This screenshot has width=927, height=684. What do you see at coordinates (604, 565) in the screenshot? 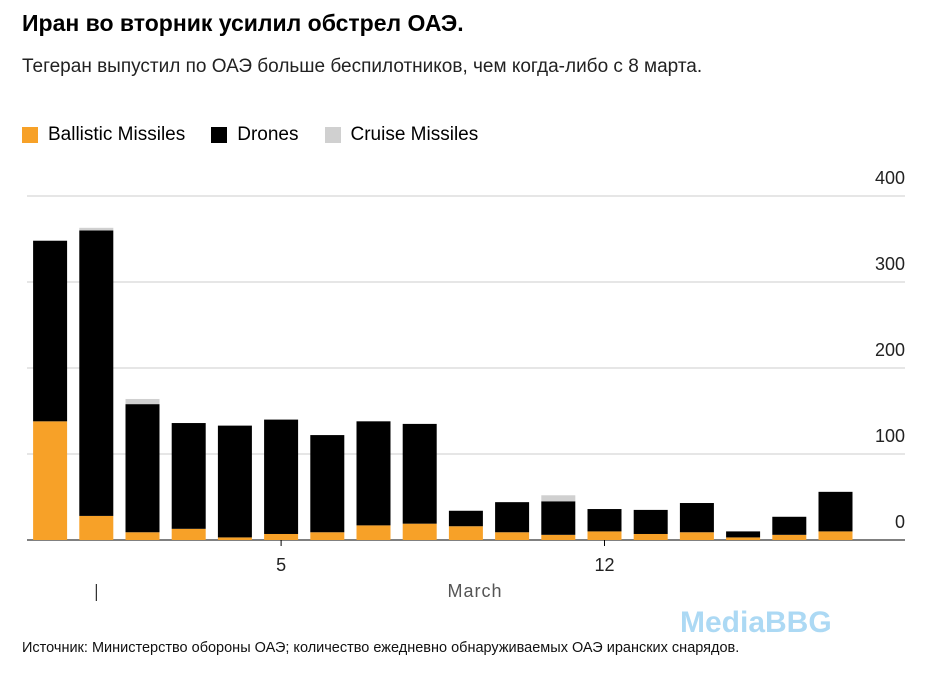
I see `x-tick-label: 12` at bounding box center [604, 565].